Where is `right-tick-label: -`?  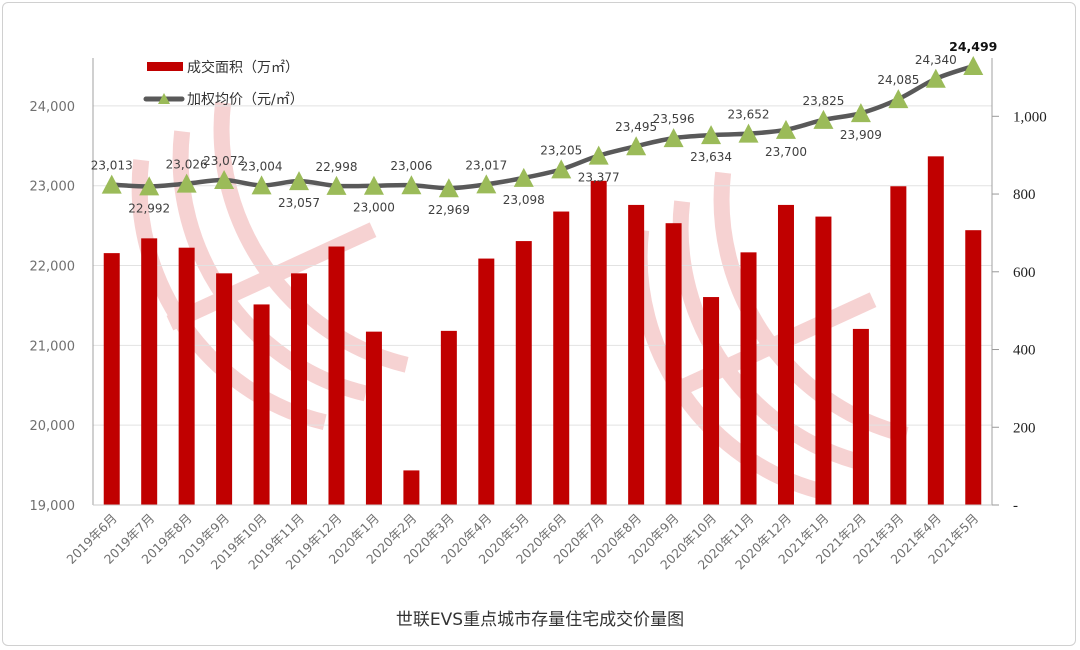 right-tick-label: - is located at coordinates (1015, 506).